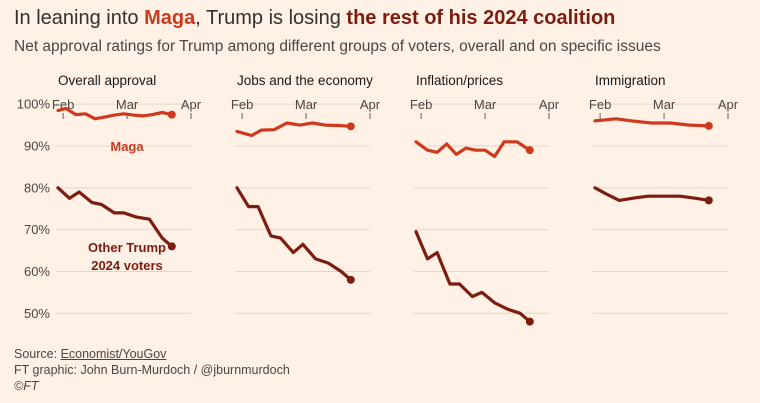 Image resolution: width=760 pixels, height=403 pixels. Describe the element at coordinates (305, 80) in the screenshot. I see `panel-title: Jobs and the economy` at that location.